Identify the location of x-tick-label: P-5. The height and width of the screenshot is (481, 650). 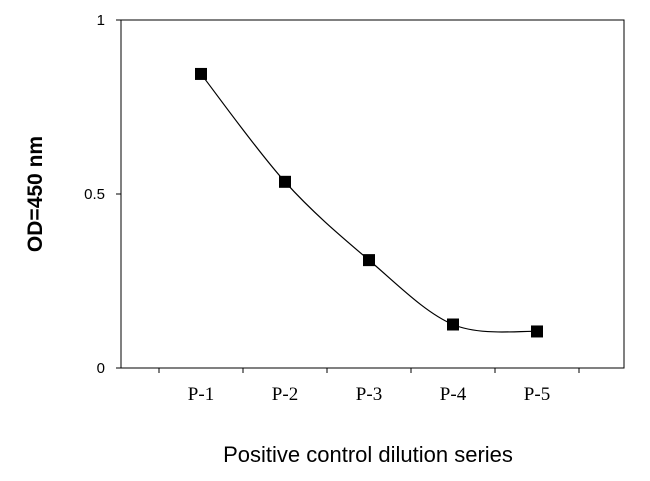
(537, 394).